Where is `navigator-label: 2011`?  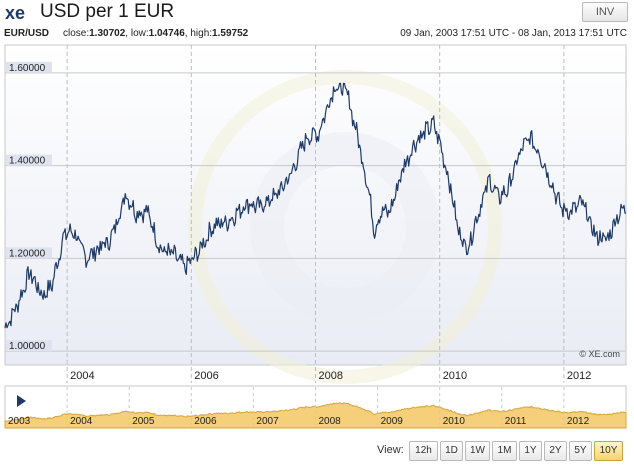 navigator-label: 2011 is located at coordinates (516, 421).